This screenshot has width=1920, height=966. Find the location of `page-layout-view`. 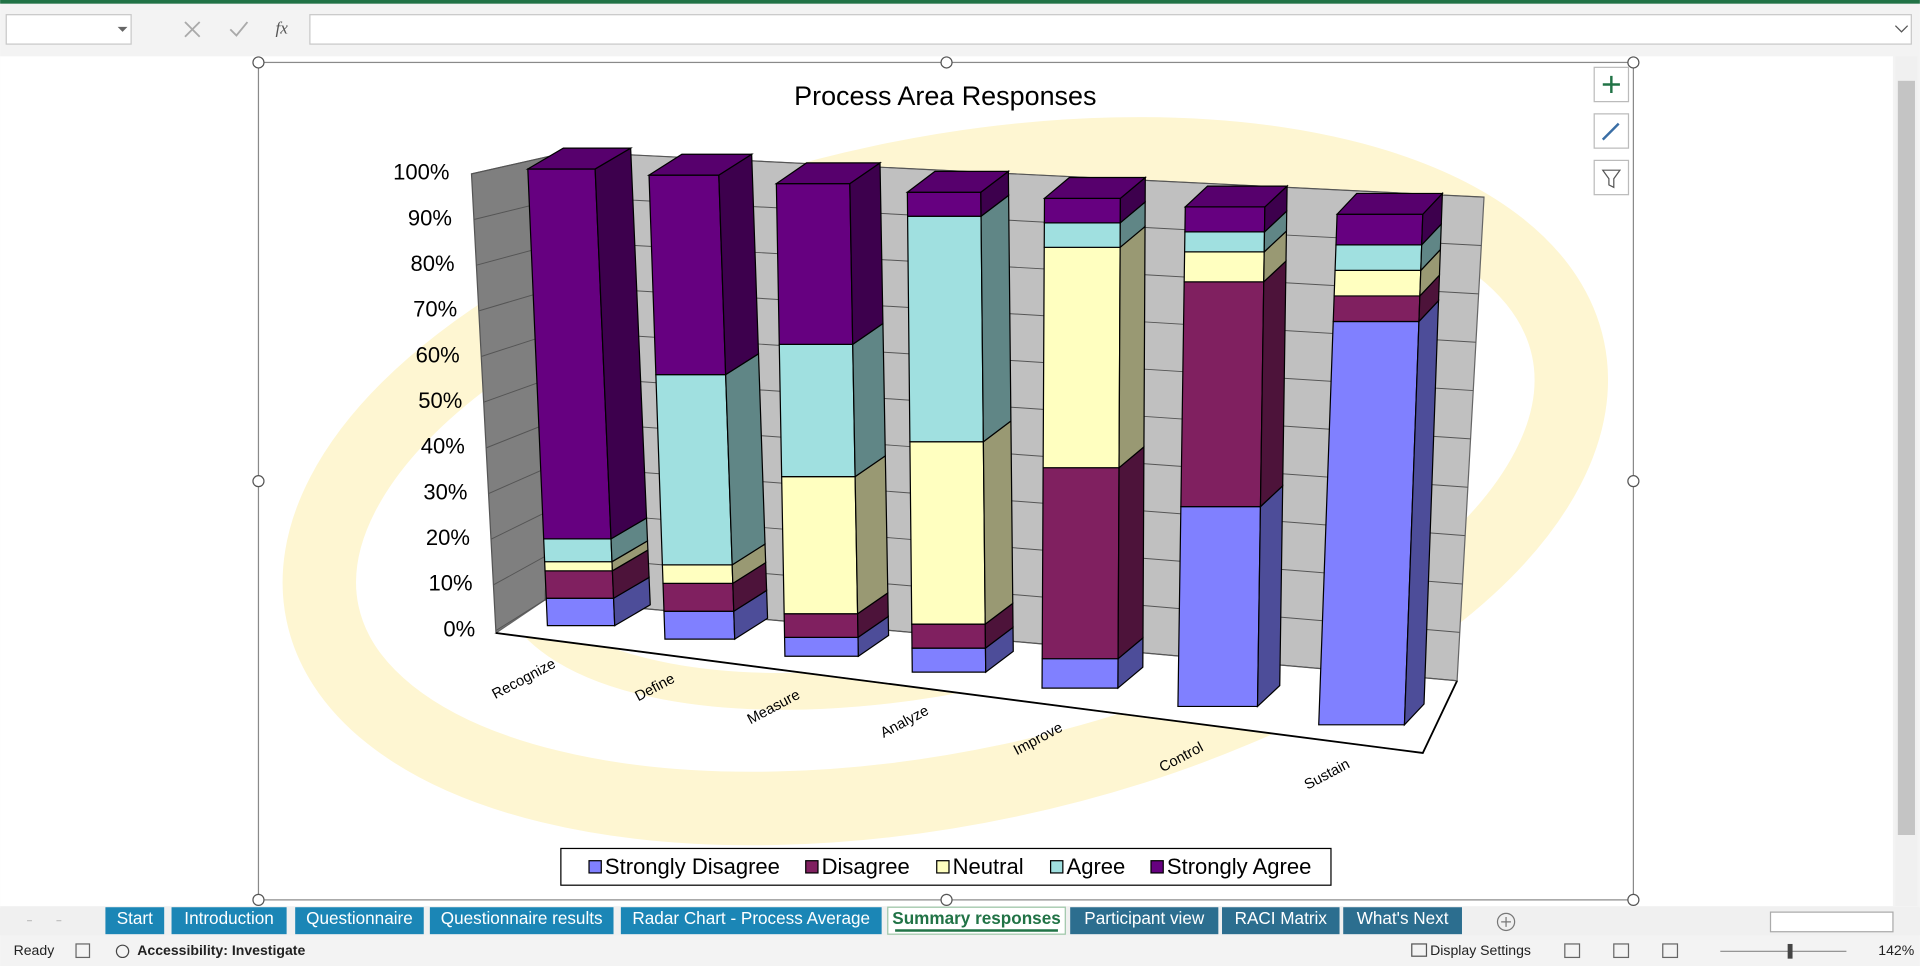

page-layout-view is located at coordinates (1621, 951).